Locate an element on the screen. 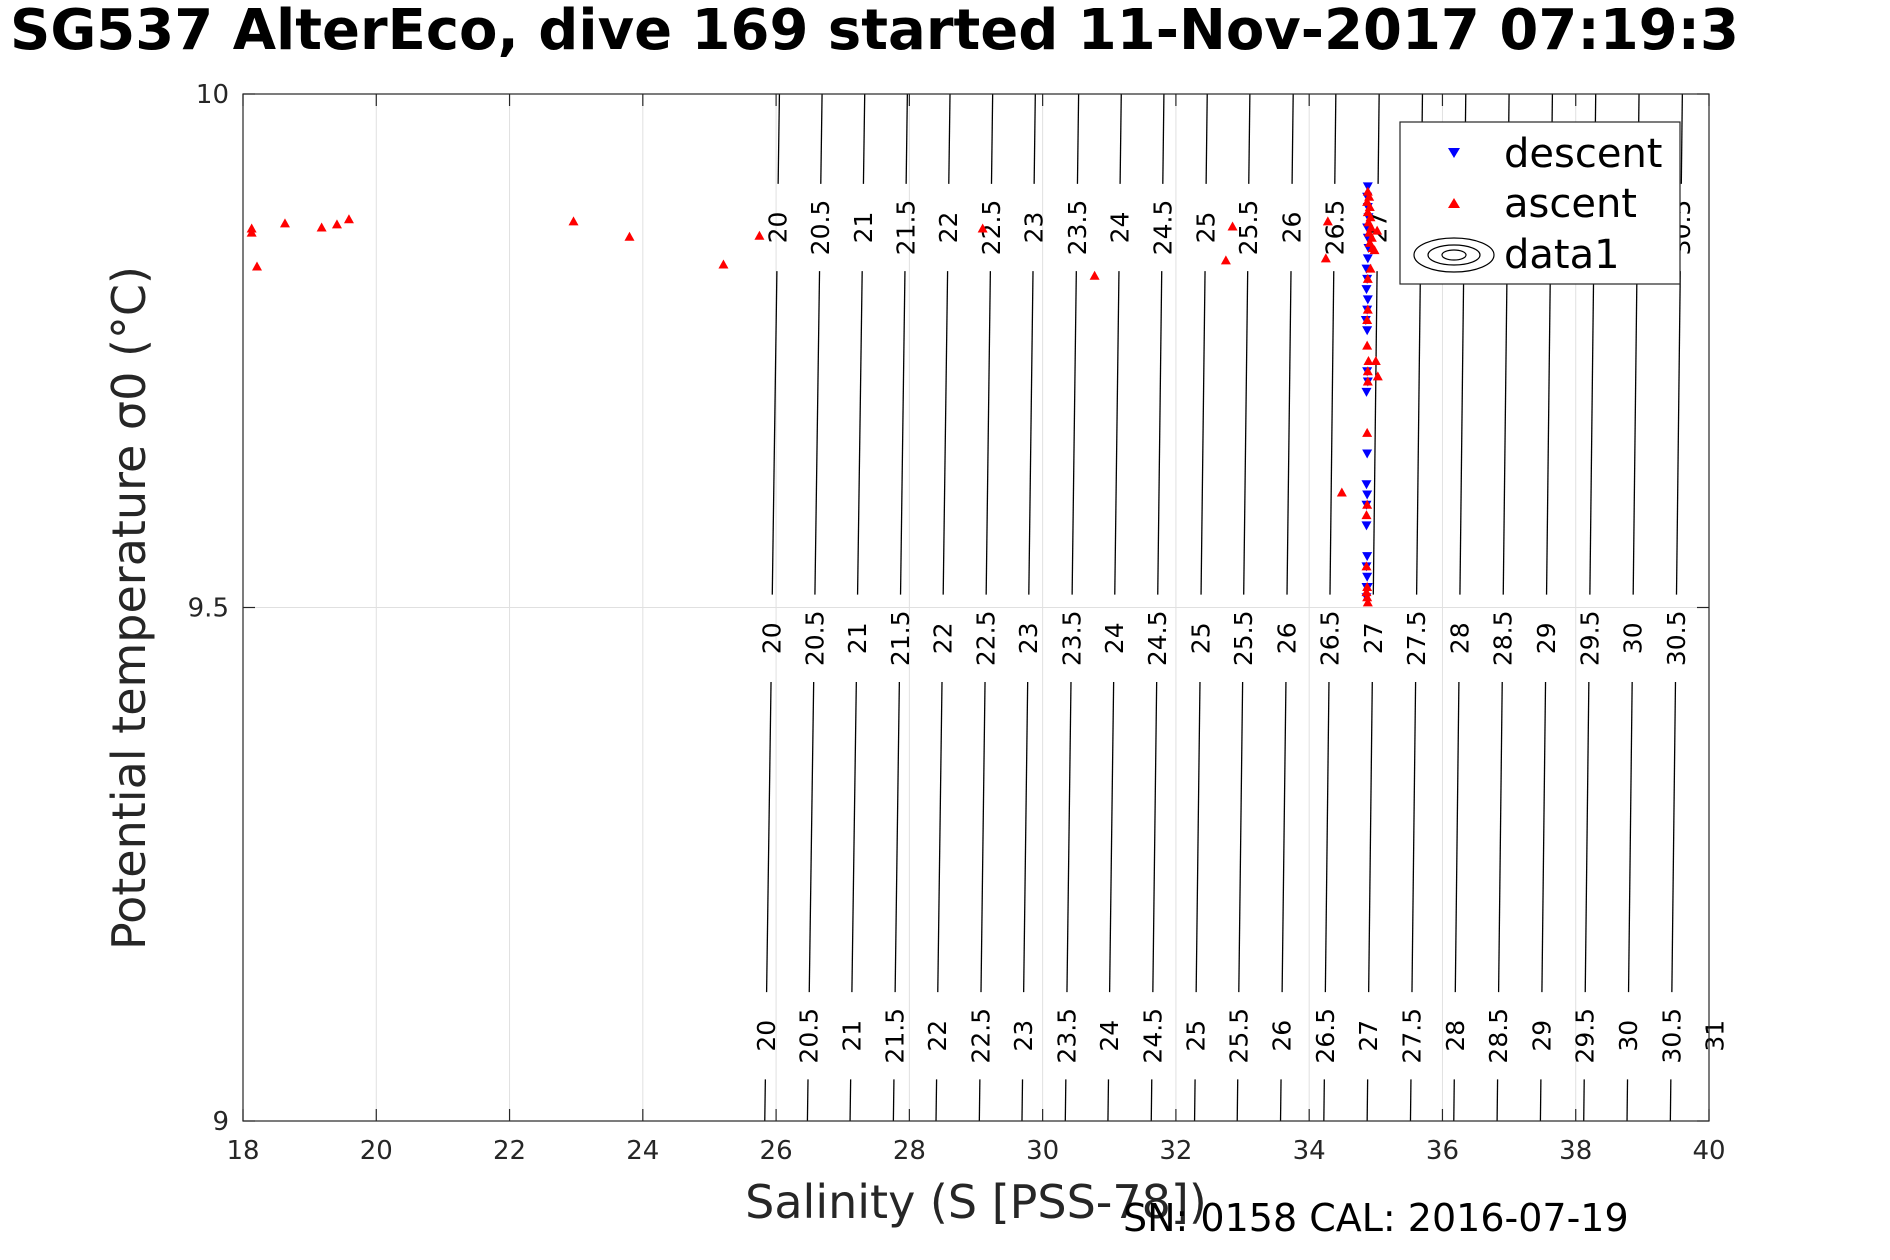  x-axis-label: Salinity (S [PSS-78]) is located at coordinates (976, 1202).